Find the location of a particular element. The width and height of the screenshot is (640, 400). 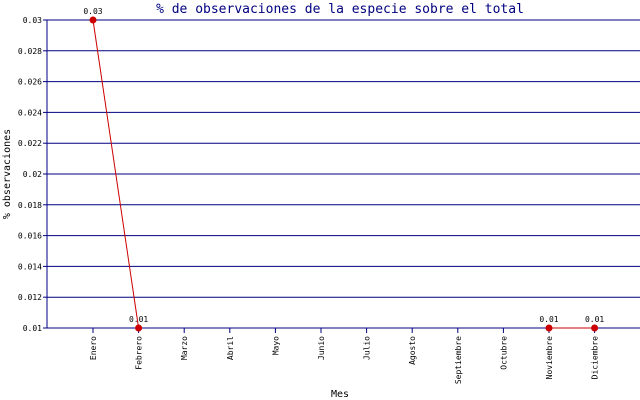

x-tick-label: Enero is located at coordinates (93, 348).